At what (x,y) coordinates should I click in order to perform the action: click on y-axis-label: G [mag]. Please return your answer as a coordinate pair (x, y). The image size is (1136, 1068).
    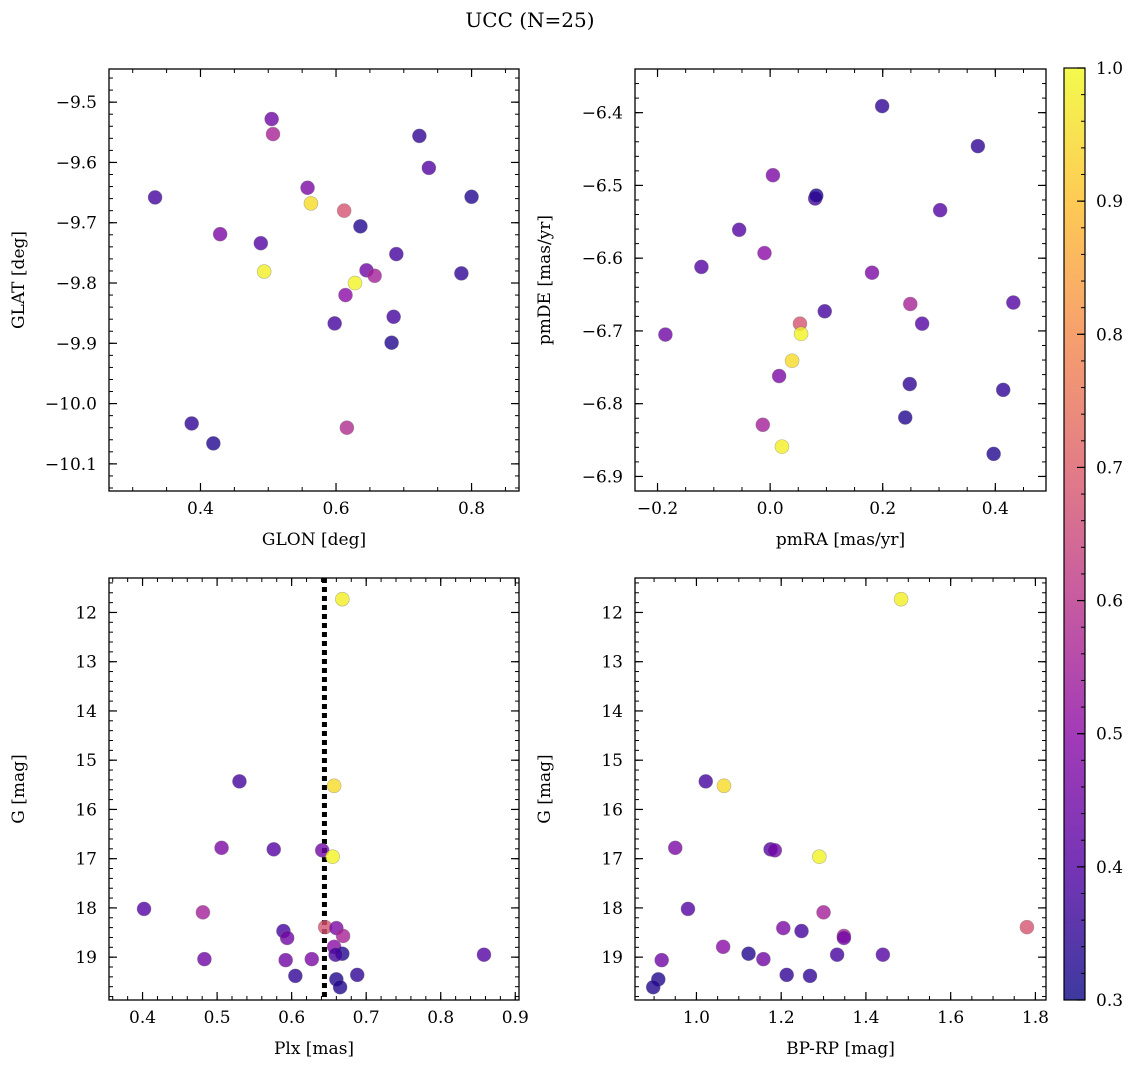
    Looking at the image, I should click on (19, 788).